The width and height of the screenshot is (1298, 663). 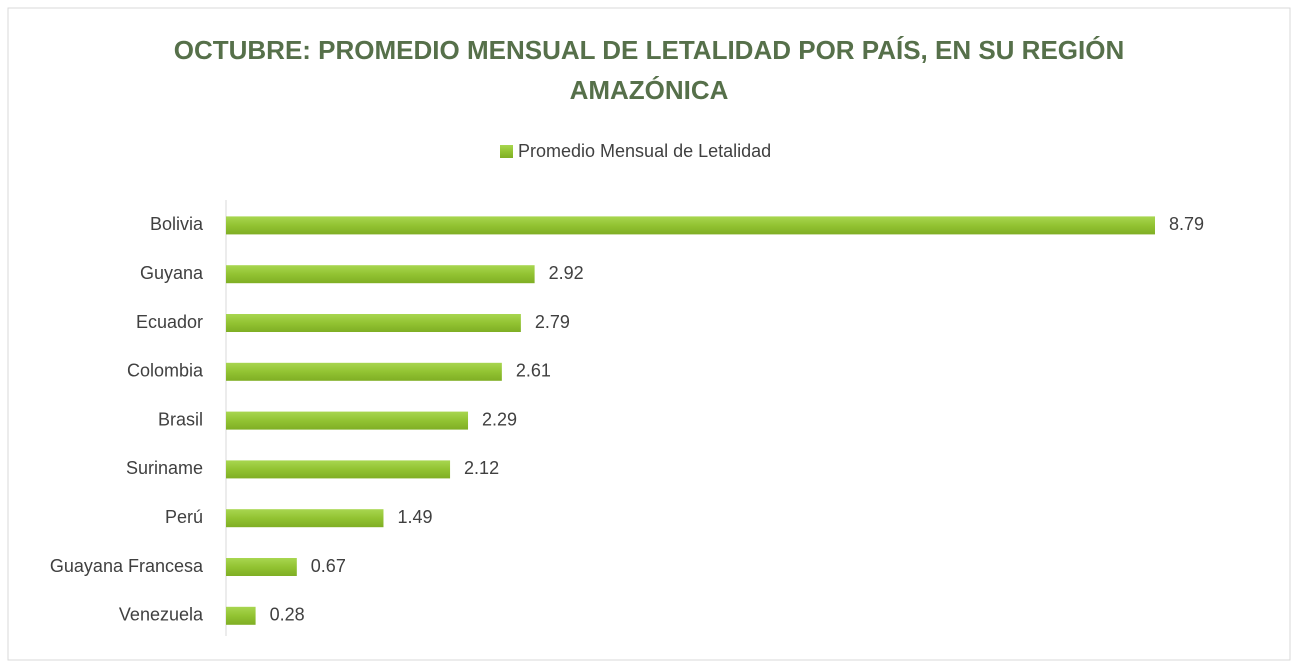 I want to click on y-tick-label: Brasil, so click(x=180, y=419).